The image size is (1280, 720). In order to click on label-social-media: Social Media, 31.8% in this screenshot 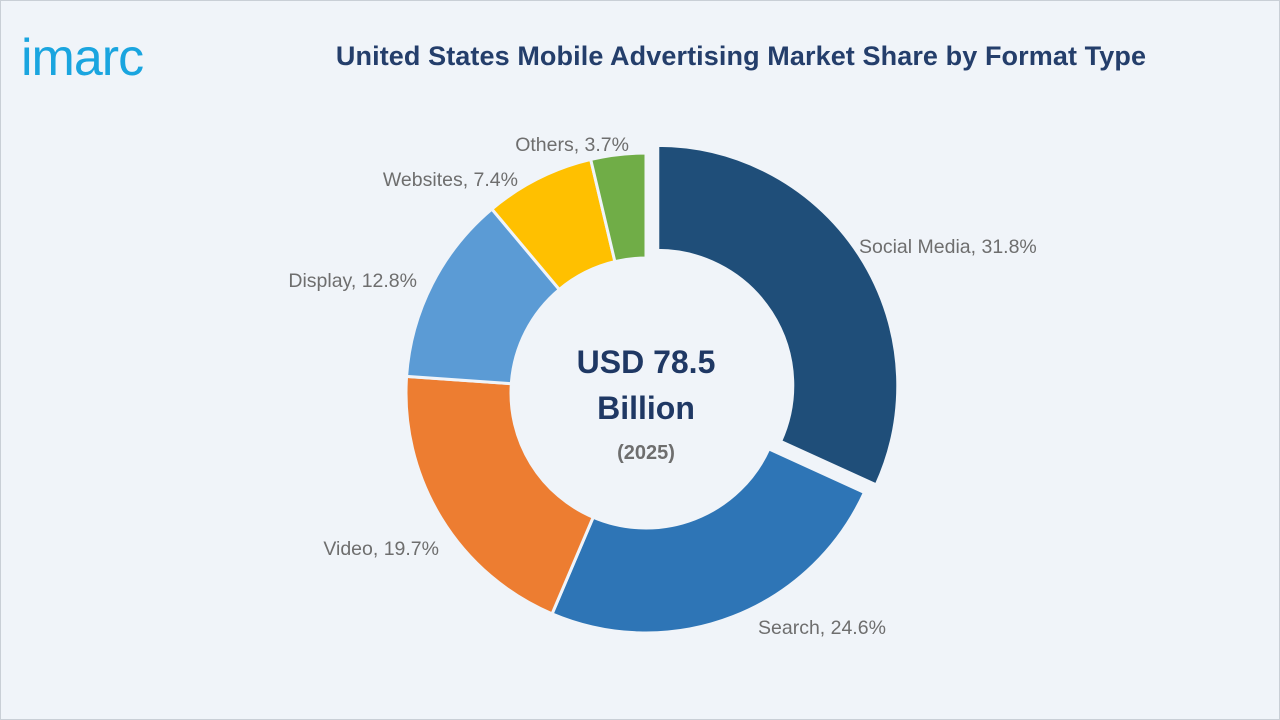, I will do `click(948, 247)`.